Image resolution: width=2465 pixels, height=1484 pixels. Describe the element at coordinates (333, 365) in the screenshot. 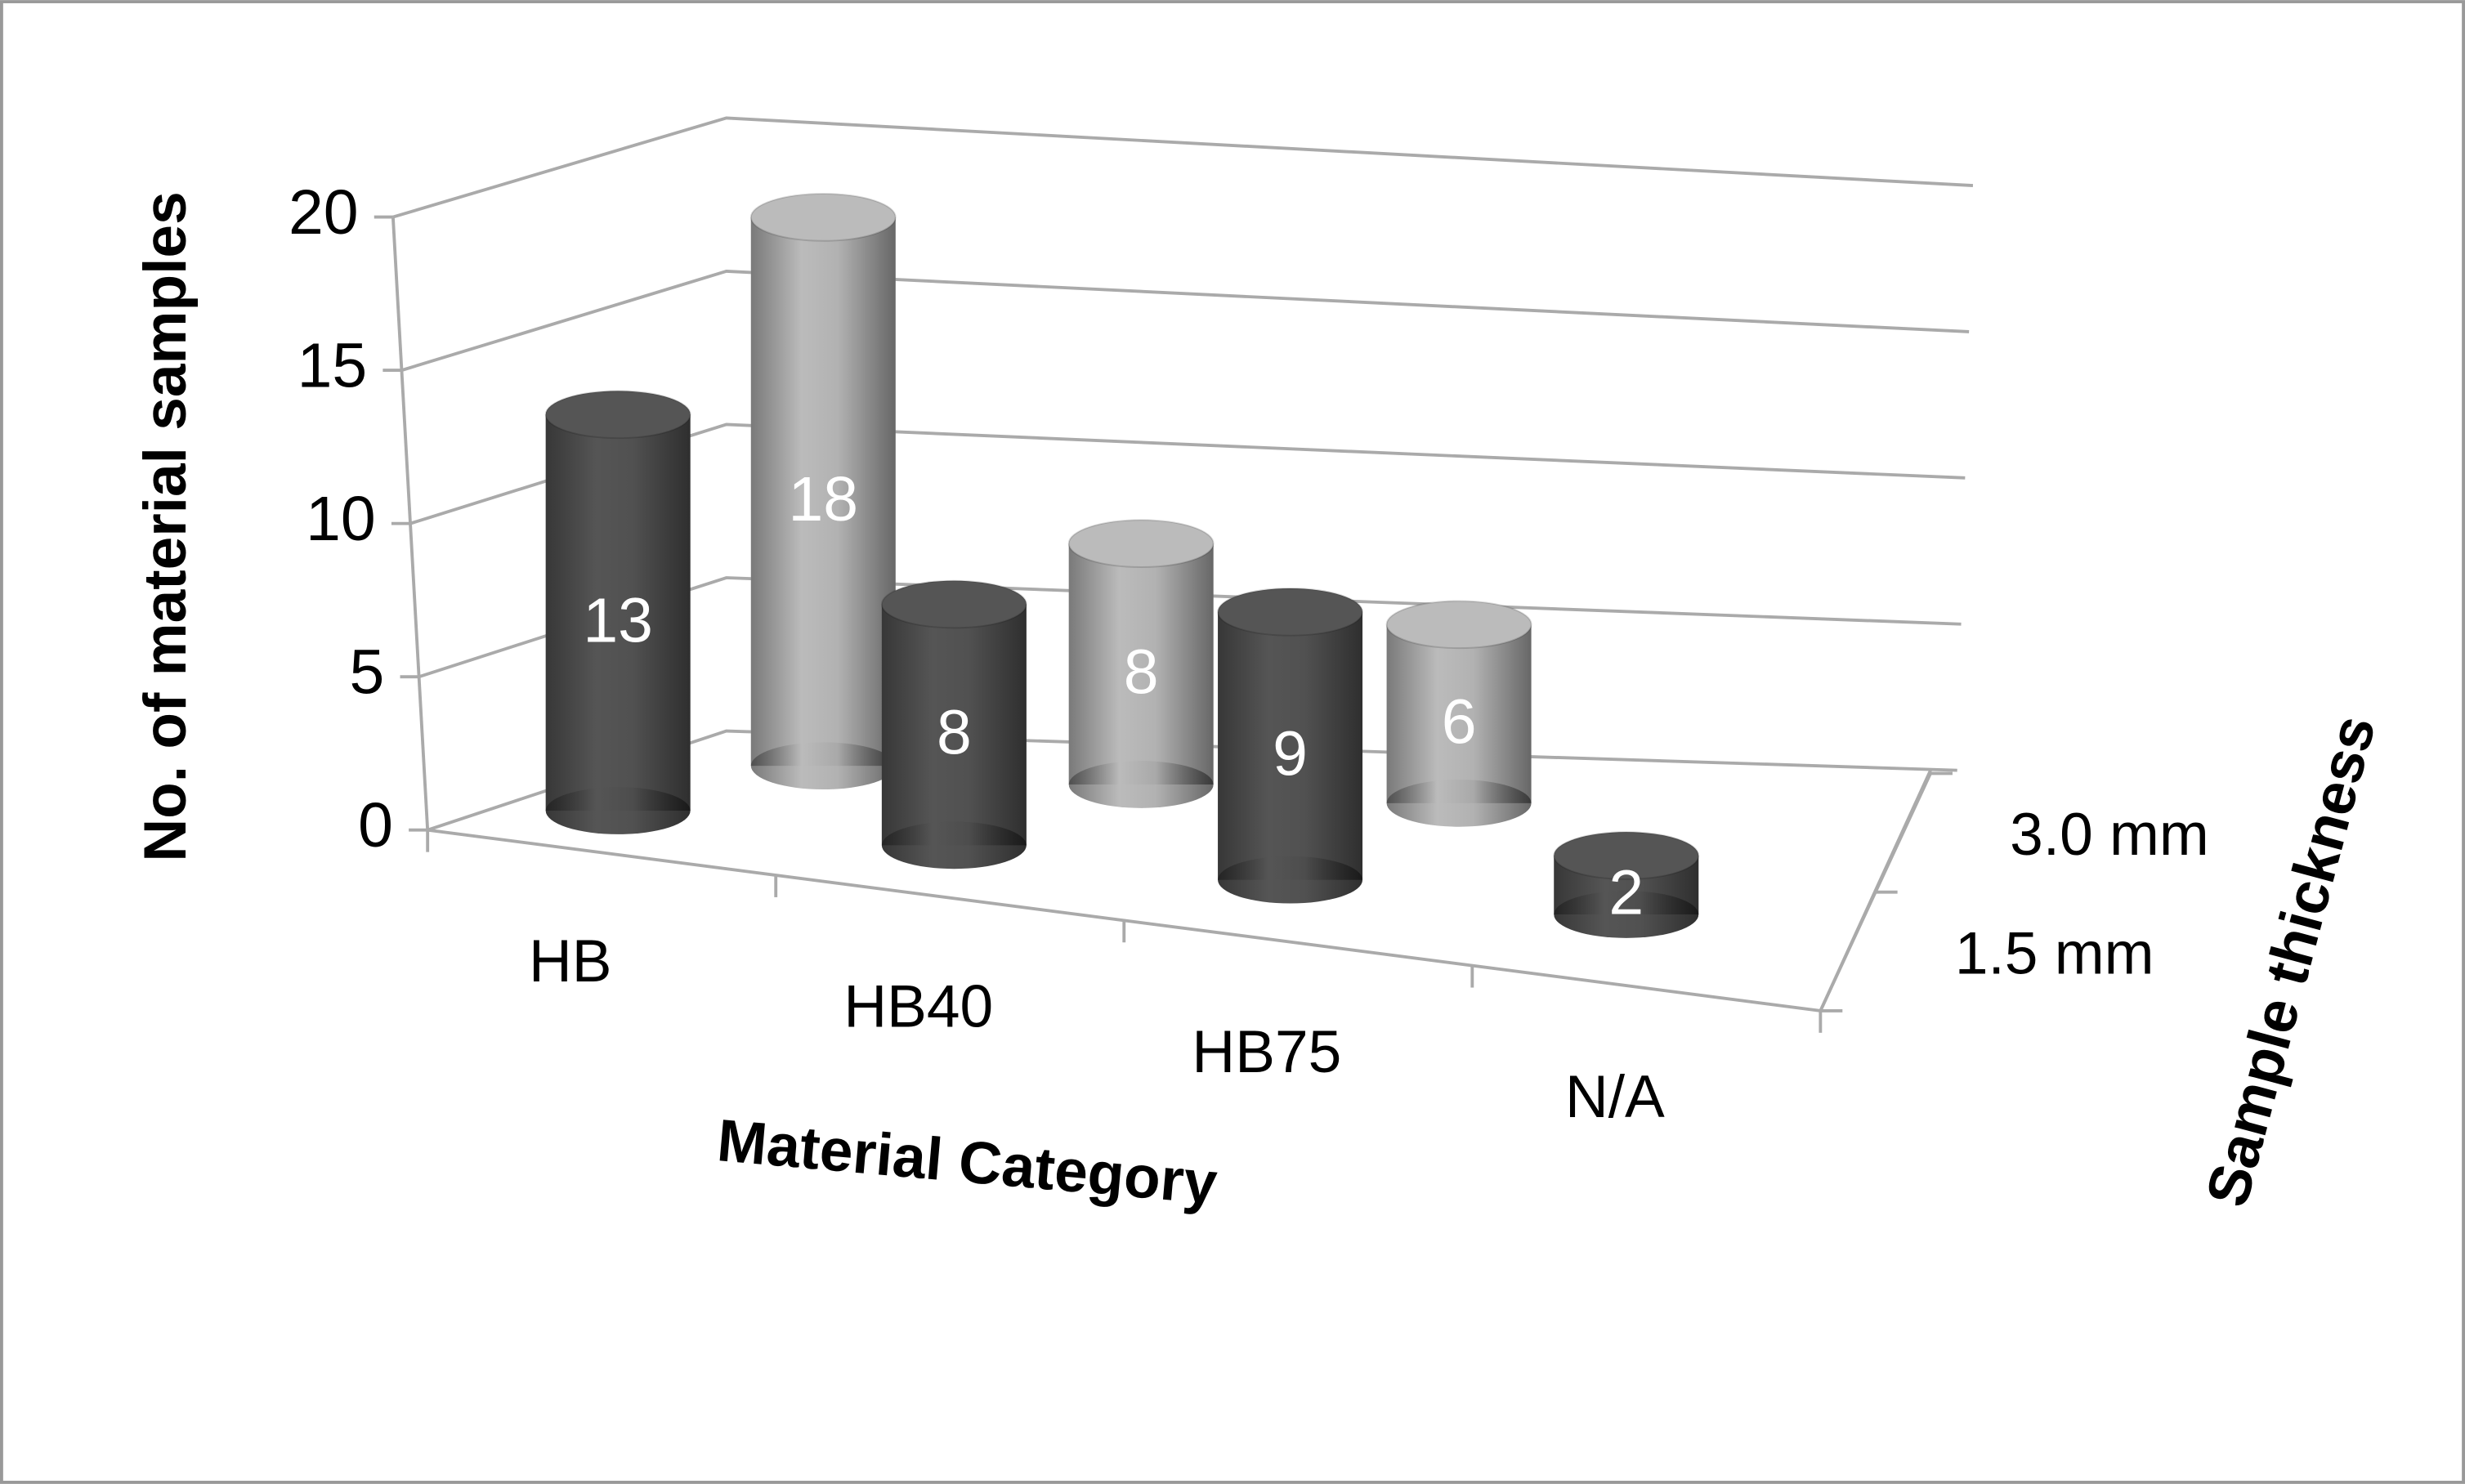

I see `y-tick-label: 15` at that location.